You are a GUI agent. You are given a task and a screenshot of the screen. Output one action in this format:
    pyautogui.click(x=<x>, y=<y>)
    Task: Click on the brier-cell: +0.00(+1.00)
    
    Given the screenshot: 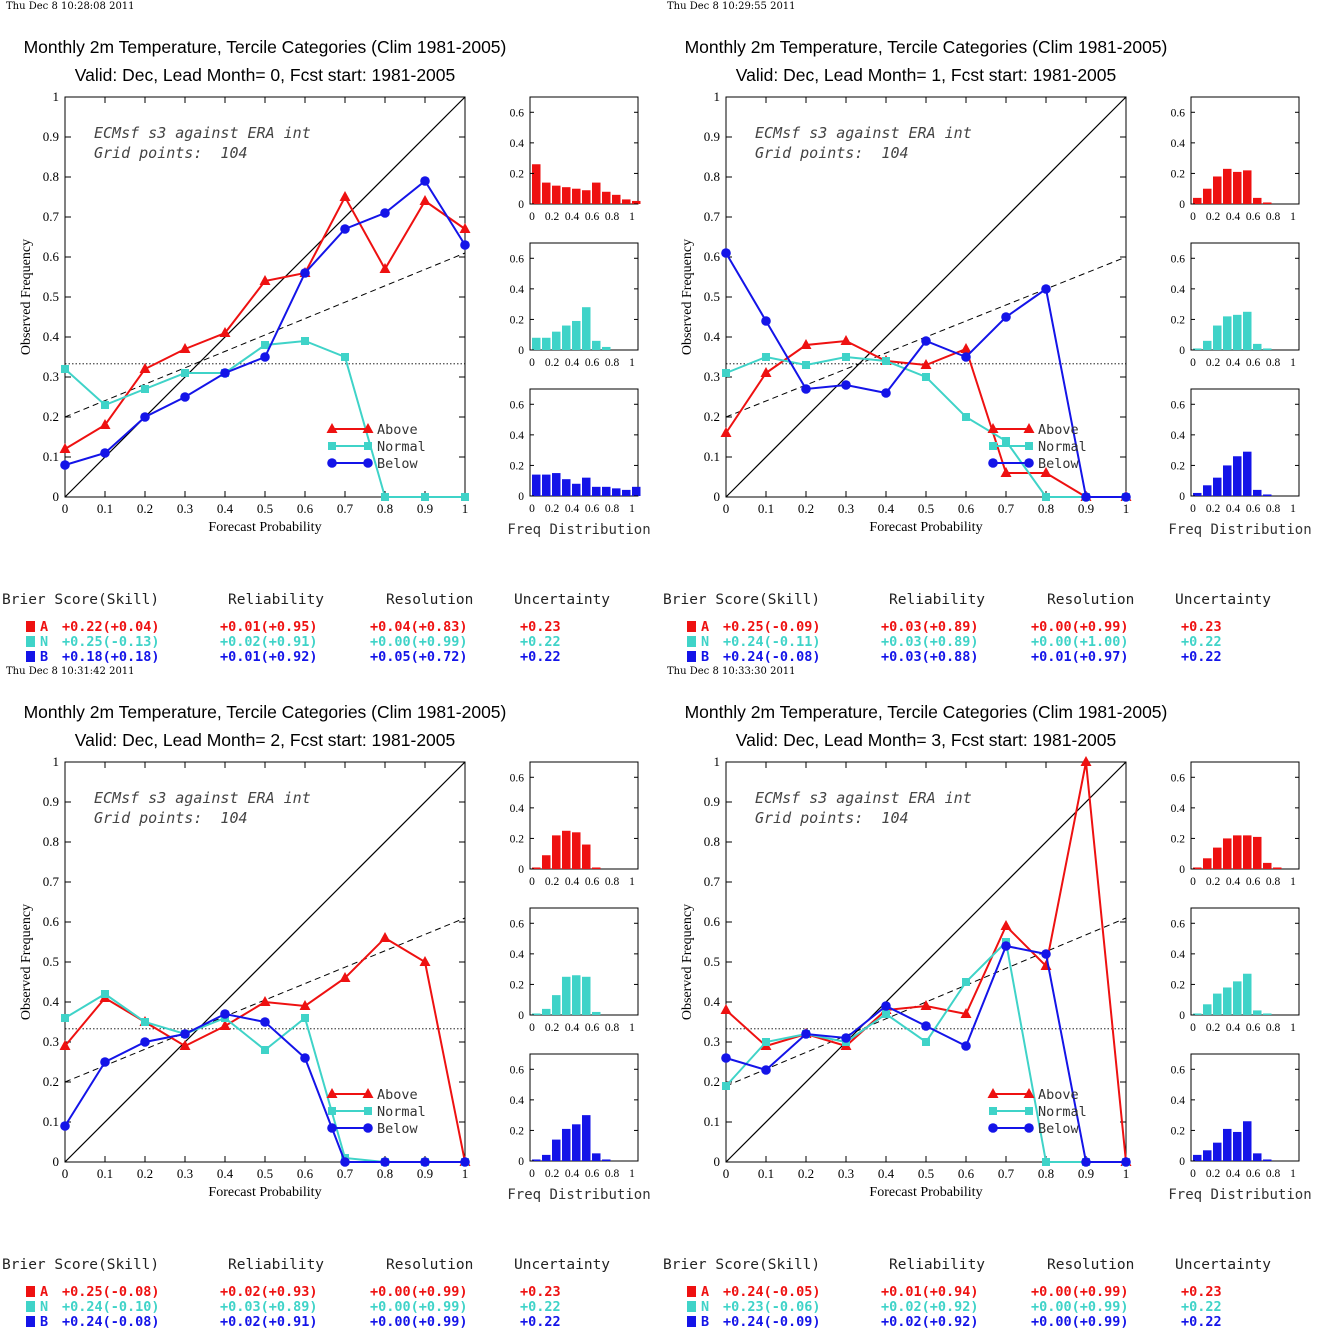 What is the action you would take?
    pyautogui.click(x=1080, y=642)
    